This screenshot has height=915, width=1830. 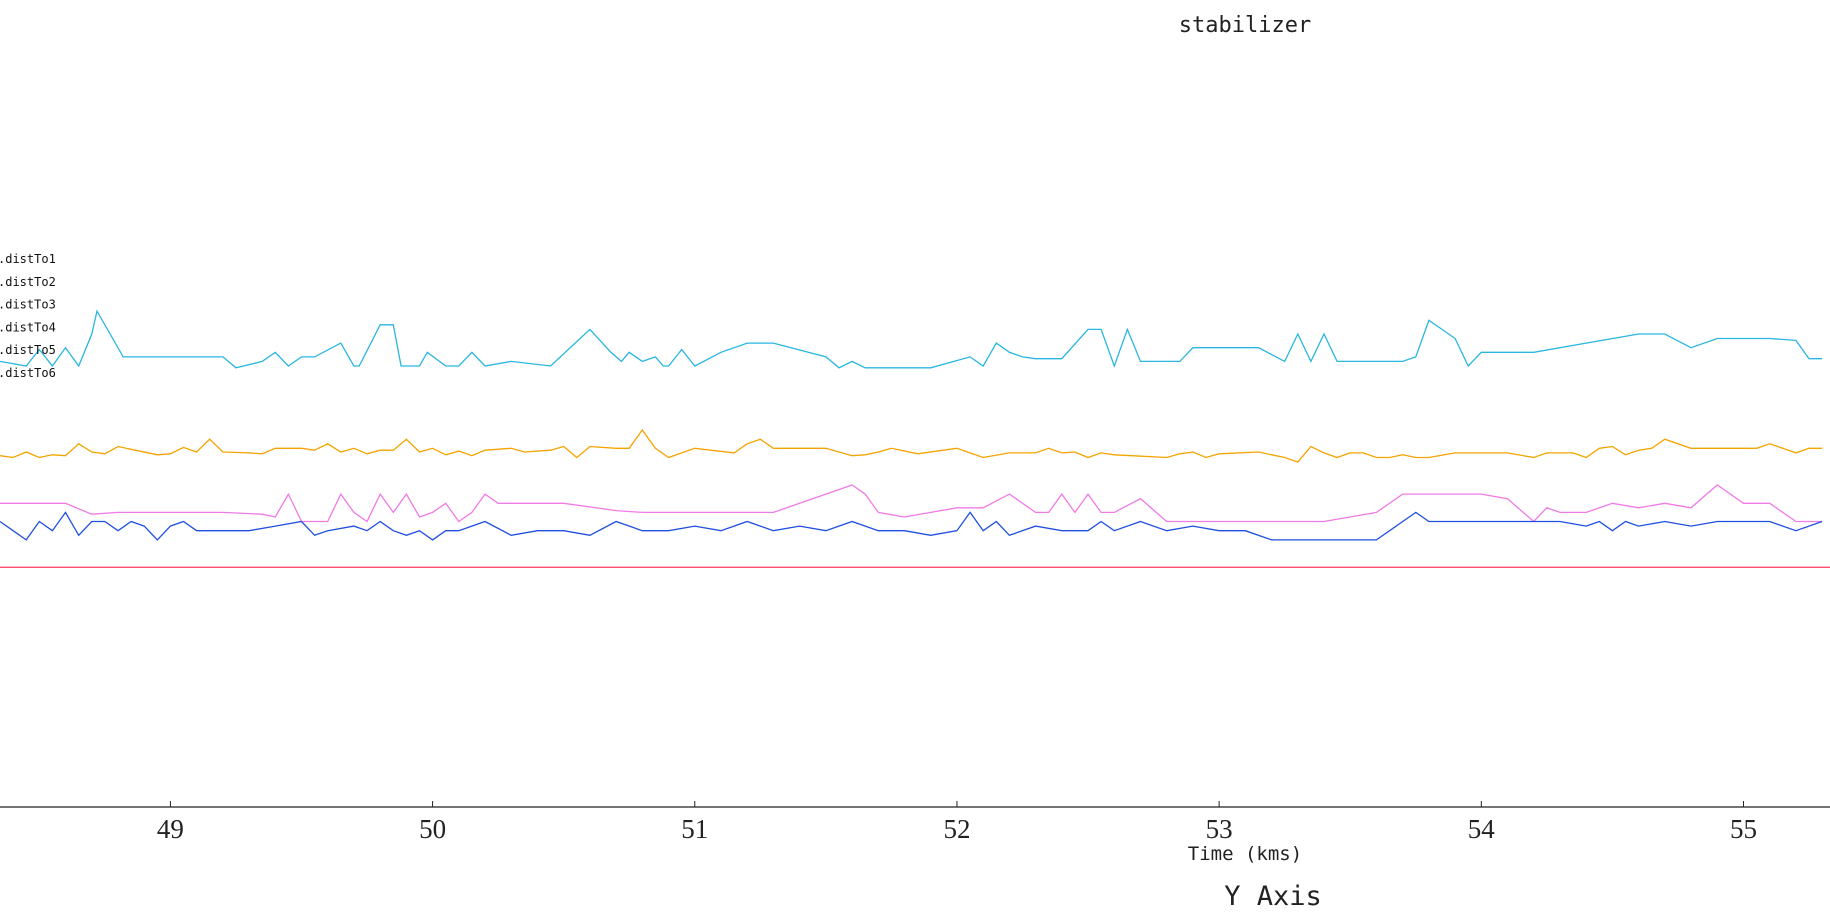 What do you see at coordinates (28, 327) in the screenshot?
I see `legend-entry-4: .distTo4` at bounding box center [28, 327].